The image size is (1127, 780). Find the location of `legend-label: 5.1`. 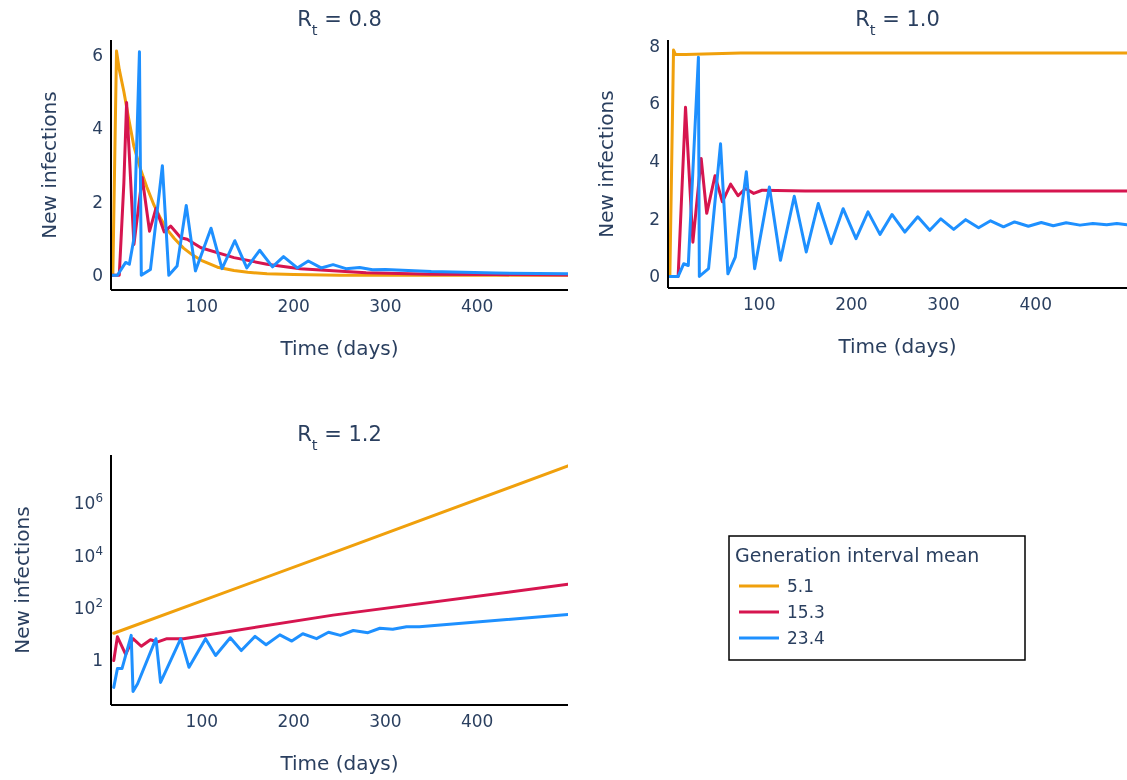

legend-label: 5.1 is located at coordinates (801, 585).